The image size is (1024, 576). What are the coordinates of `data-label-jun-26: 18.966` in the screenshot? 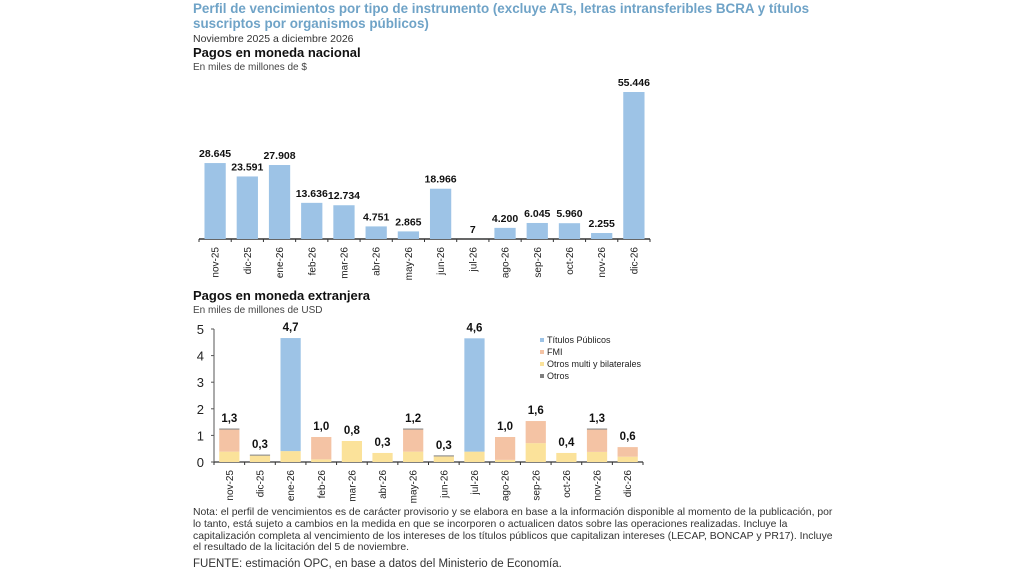 It's located at (441, 180).